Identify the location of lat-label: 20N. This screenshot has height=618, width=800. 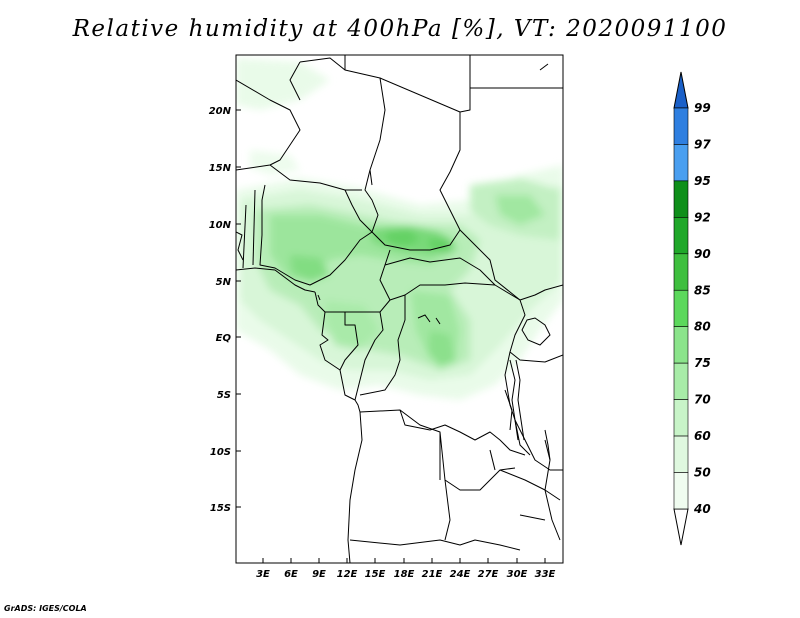
(220, 111).